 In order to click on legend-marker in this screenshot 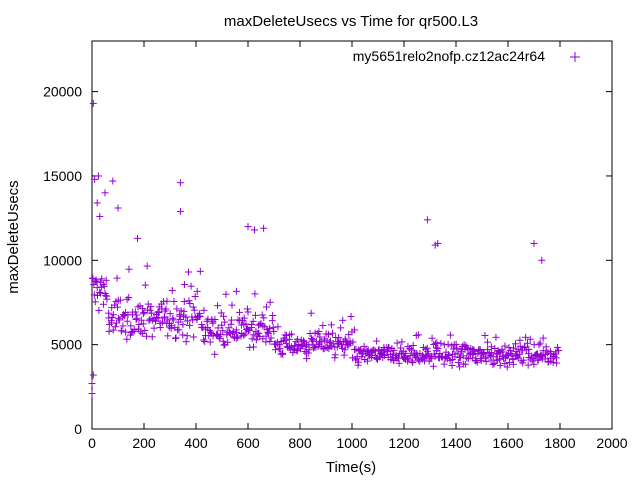, I will do `click(575, 57)`.